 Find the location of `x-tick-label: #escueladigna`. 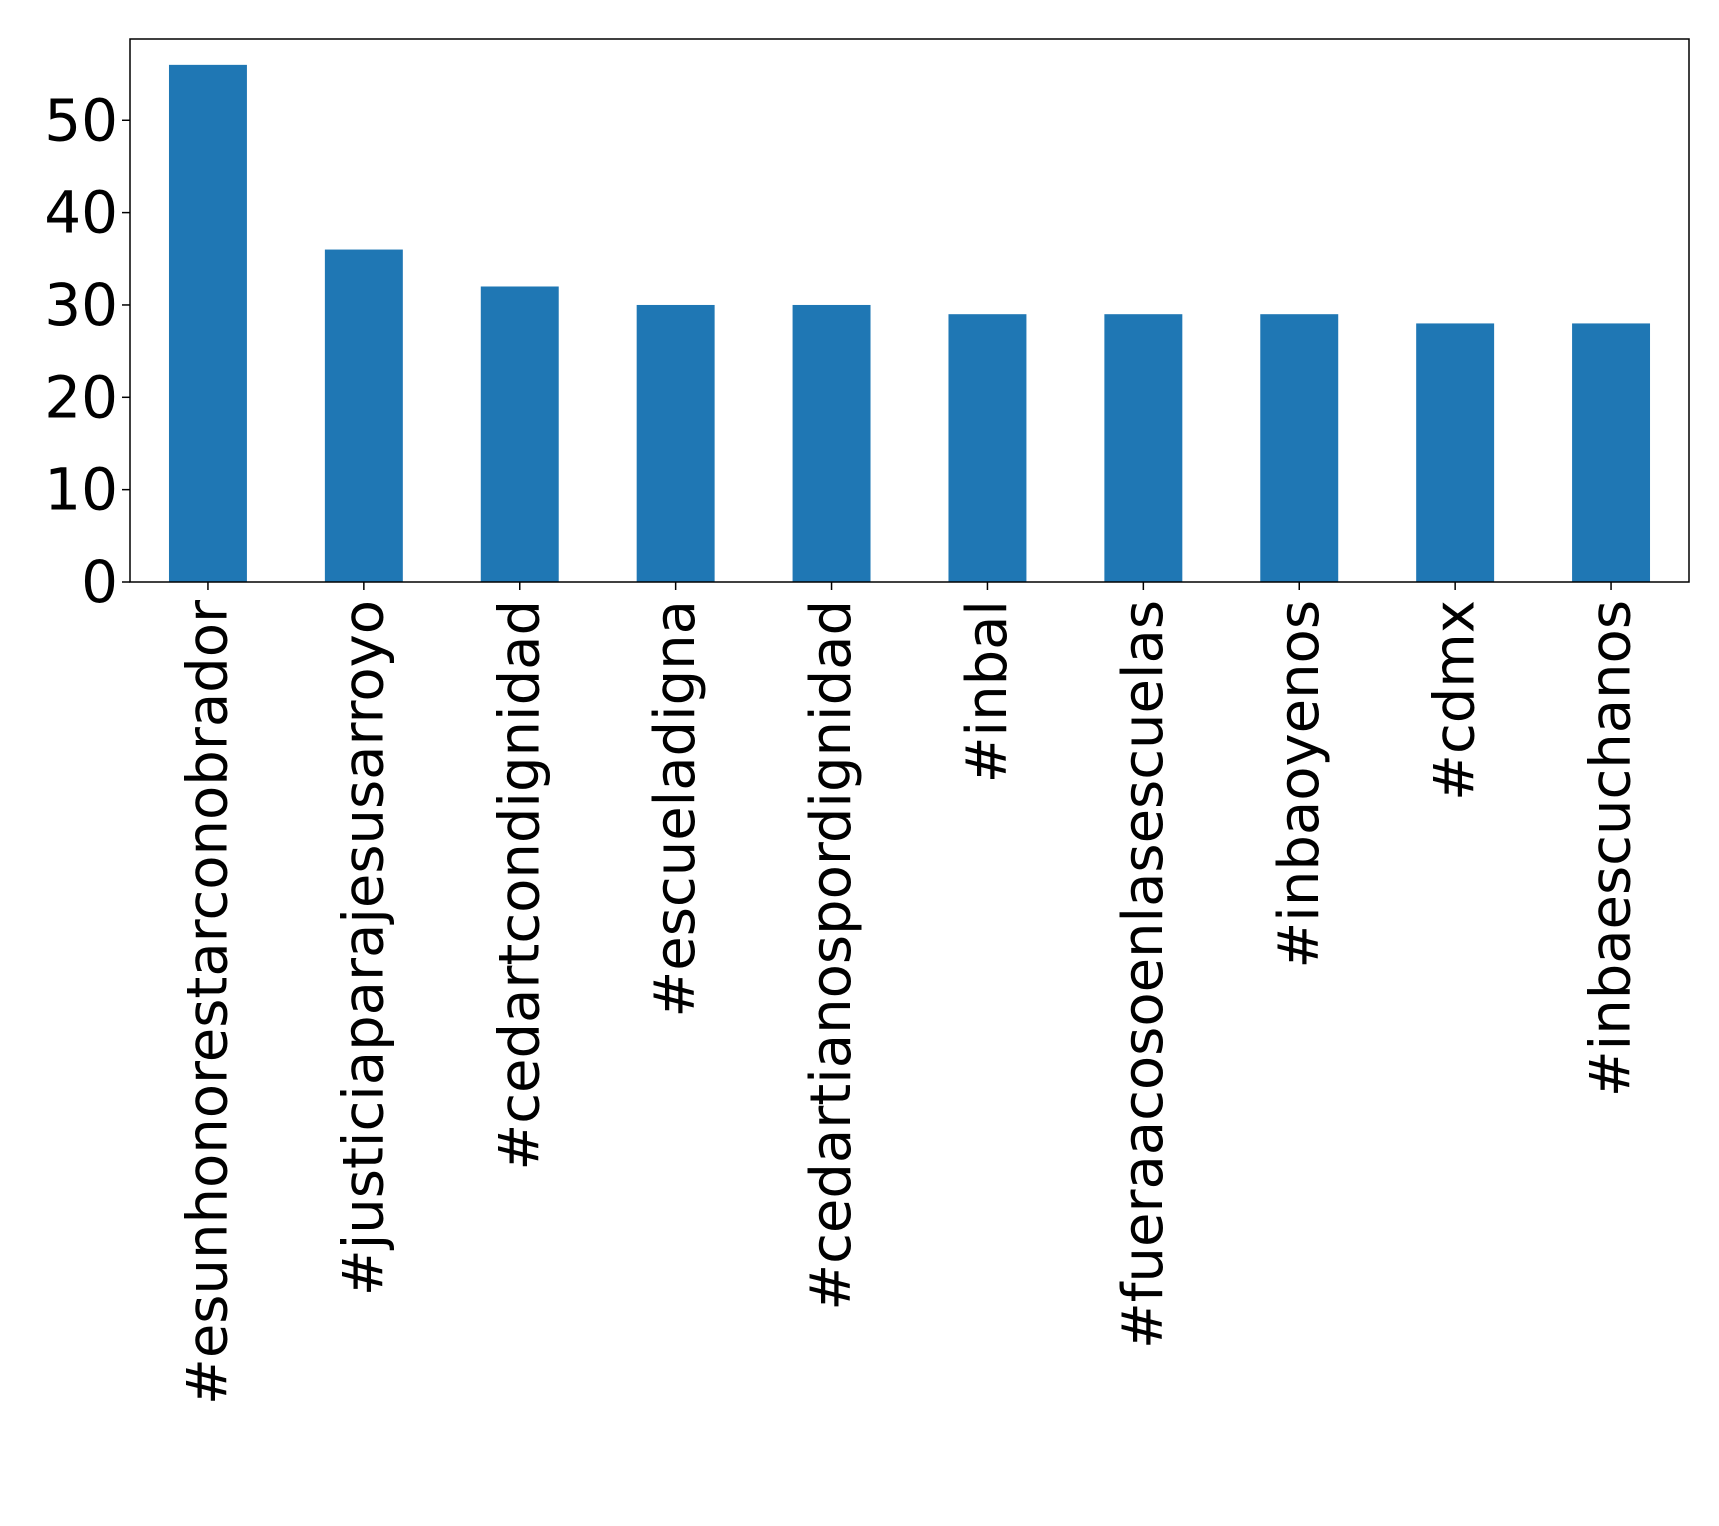

x-tick-label: #escueladigna is located at coordinates (675, 809).